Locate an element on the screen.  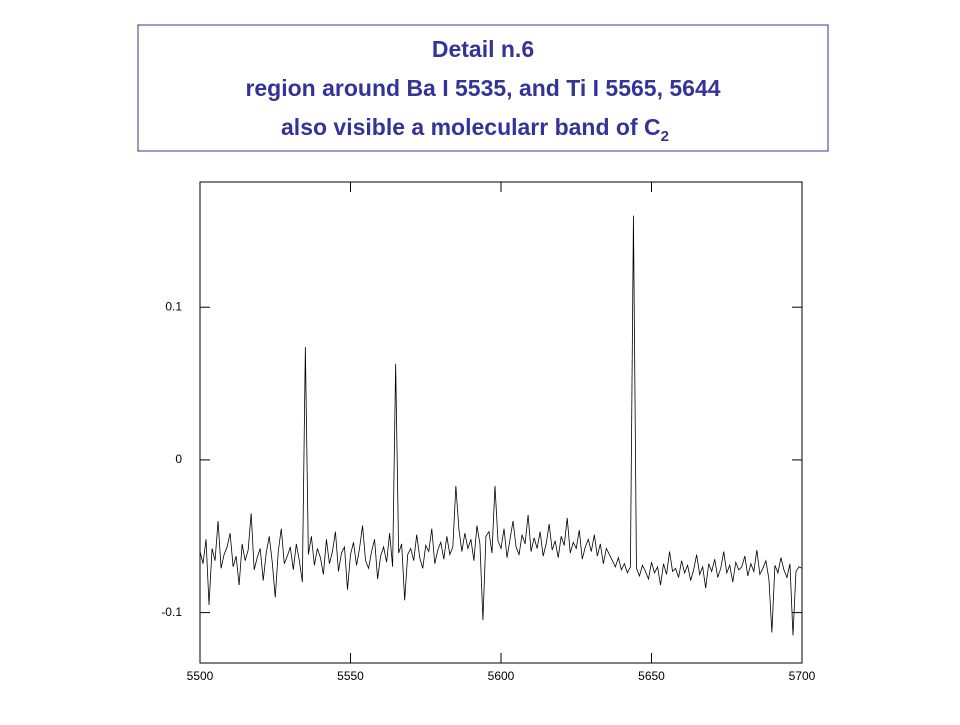
title-text: also visible a molecularr band of C is located at coordinates (471, 127).